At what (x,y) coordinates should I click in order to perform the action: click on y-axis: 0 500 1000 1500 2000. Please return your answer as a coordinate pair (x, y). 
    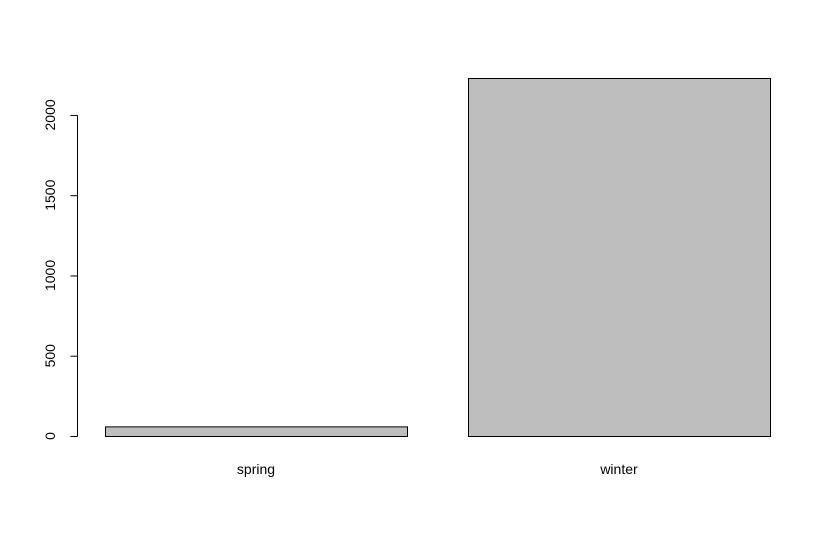
    Looking at the image, I should click on (60, 269).